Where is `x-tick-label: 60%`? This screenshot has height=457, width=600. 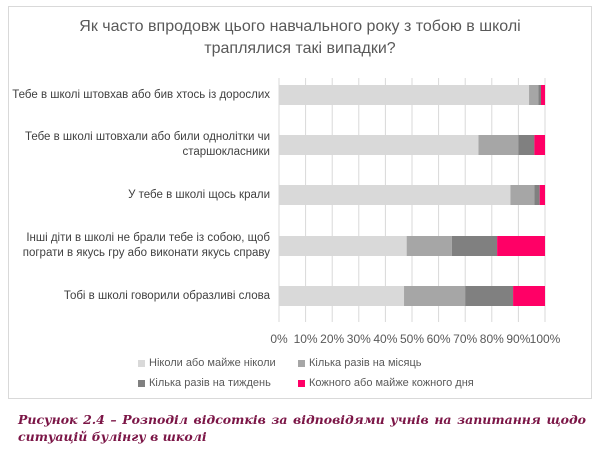
x-tick-label: 60% is located at coordinates (439, 339).